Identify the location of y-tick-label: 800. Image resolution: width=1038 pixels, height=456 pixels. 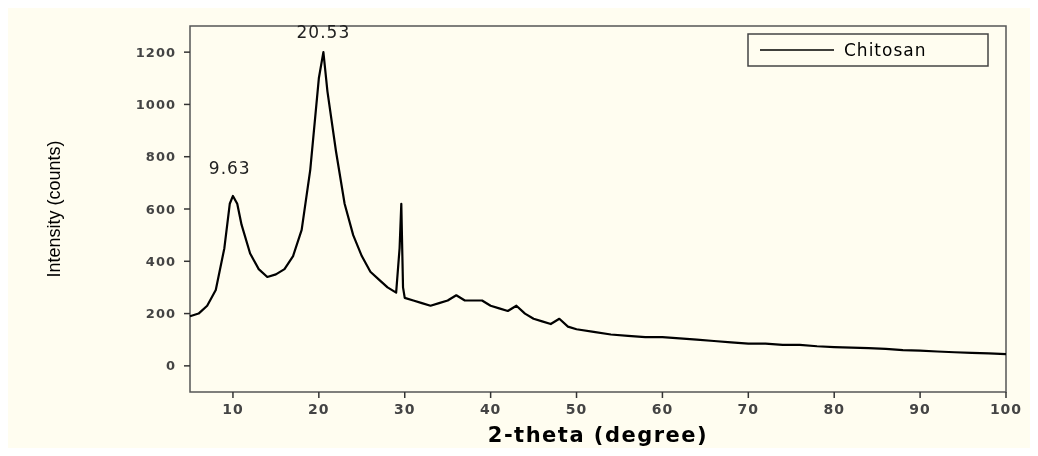
(160, 157).